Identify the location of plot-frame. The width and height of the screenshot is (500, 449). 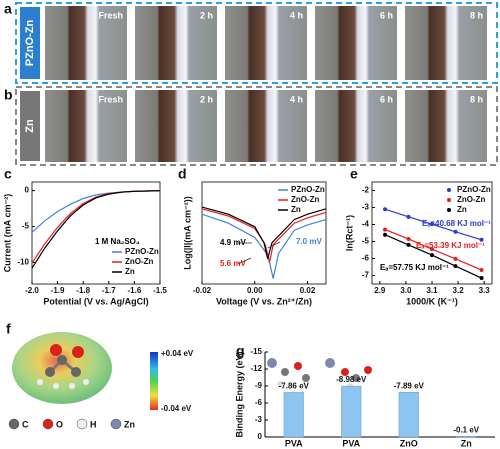
(264, 233).